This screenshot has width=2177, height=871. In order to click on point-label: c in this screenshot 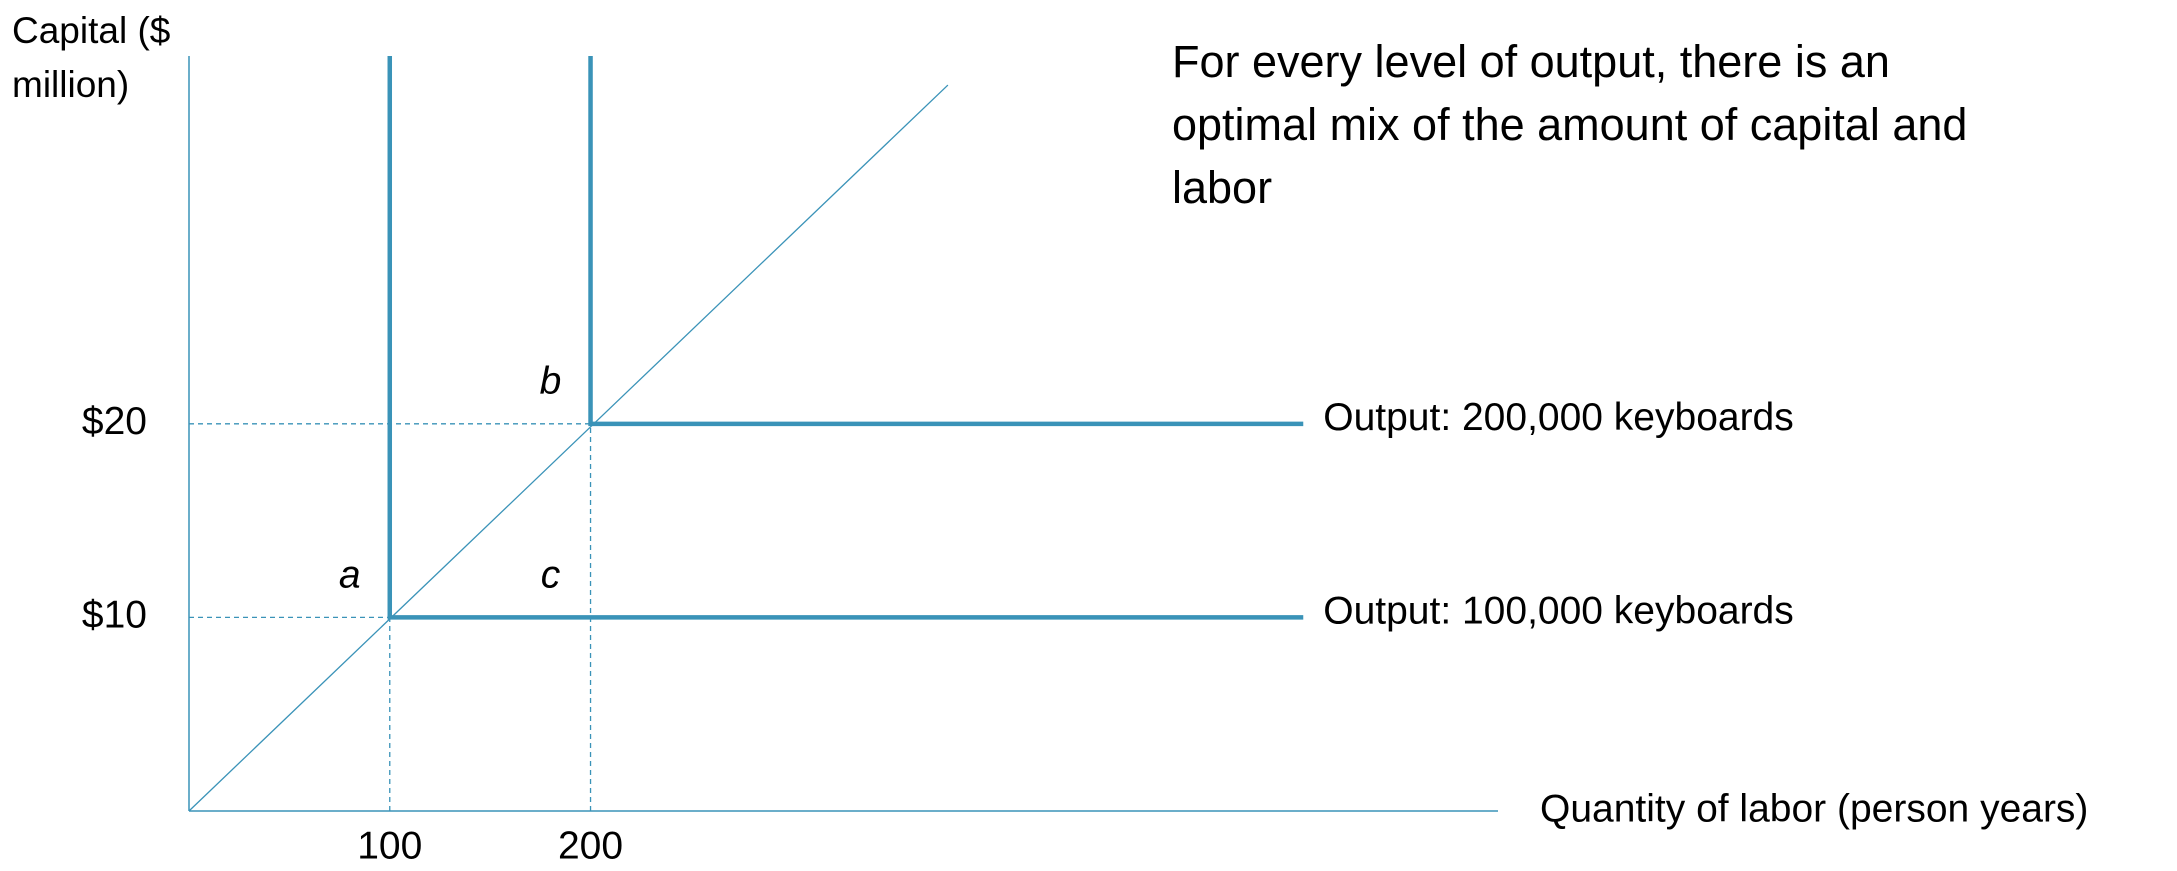, I will do `click(551, 575)`.